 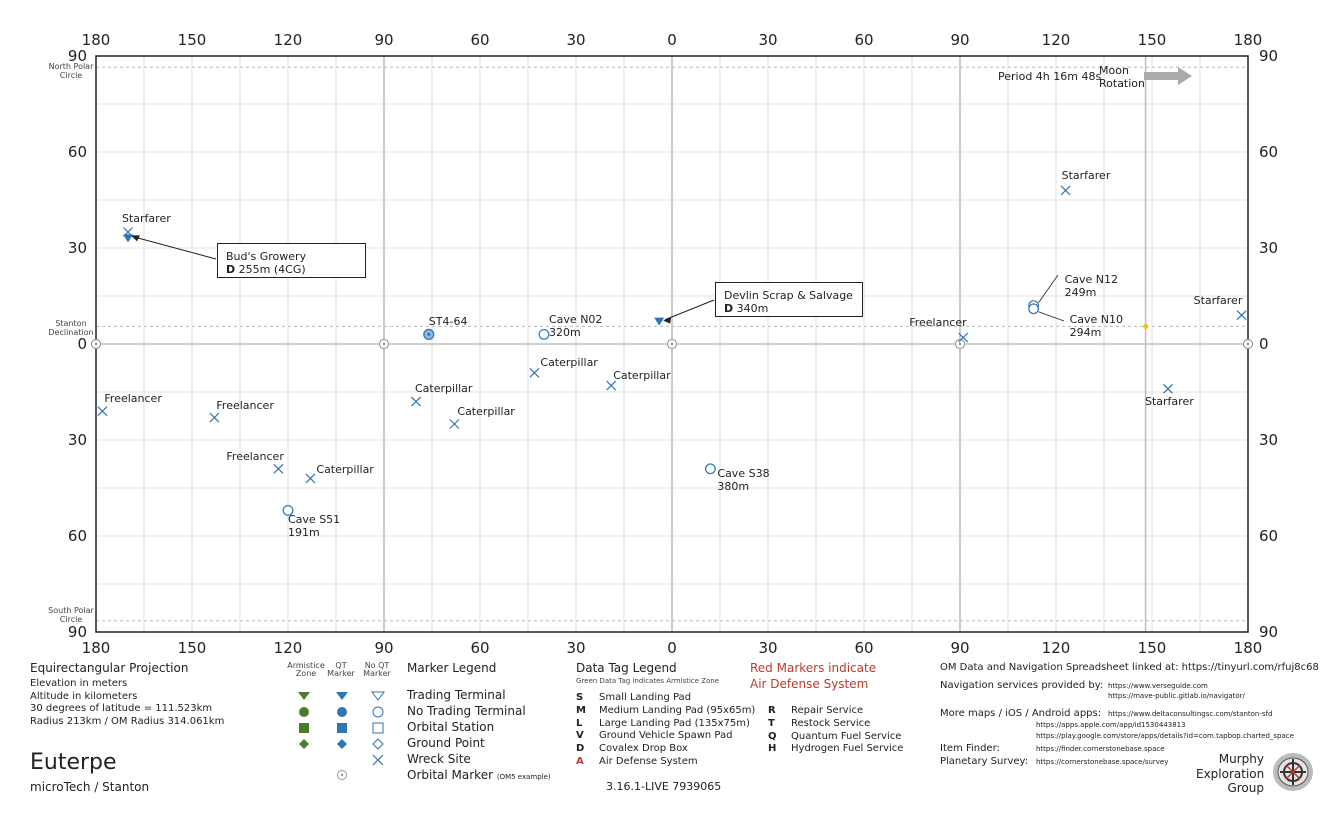 What do you see at coordinates (378, 760) in the screenshot?
I see `wreck-icon` at bounding box center [378, 760].